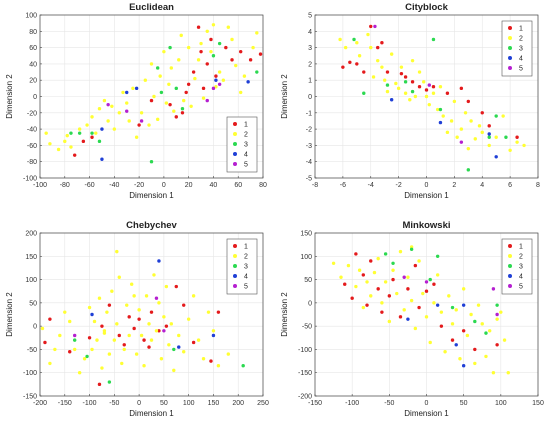 This screenshot has width=550, height=436. I want to click on y-tick-label: 4, so click(310, 32).